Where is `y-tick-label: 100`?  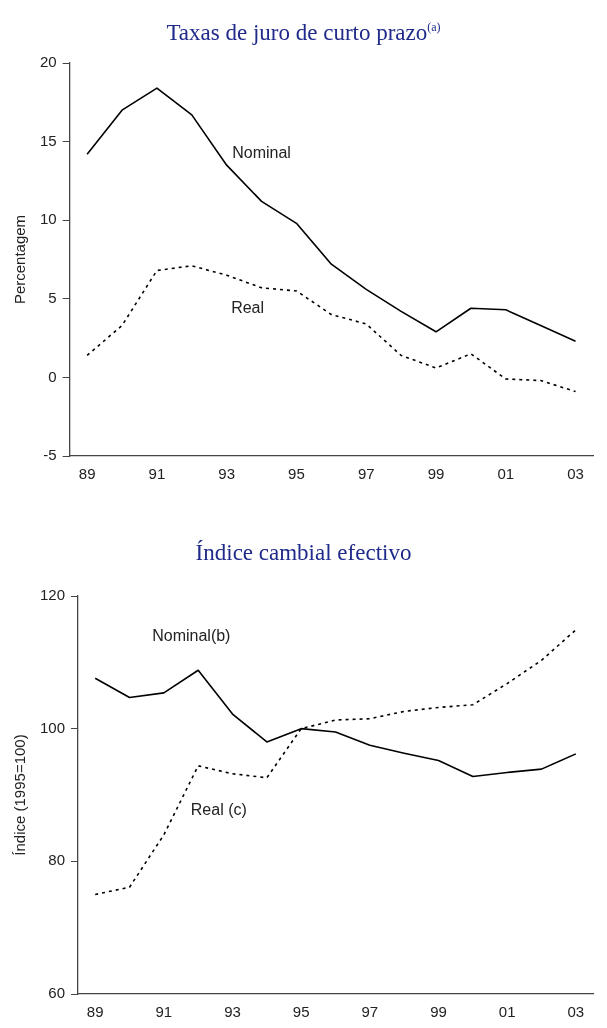
y-tick-label: 100 is located at coordinates (53, 727).